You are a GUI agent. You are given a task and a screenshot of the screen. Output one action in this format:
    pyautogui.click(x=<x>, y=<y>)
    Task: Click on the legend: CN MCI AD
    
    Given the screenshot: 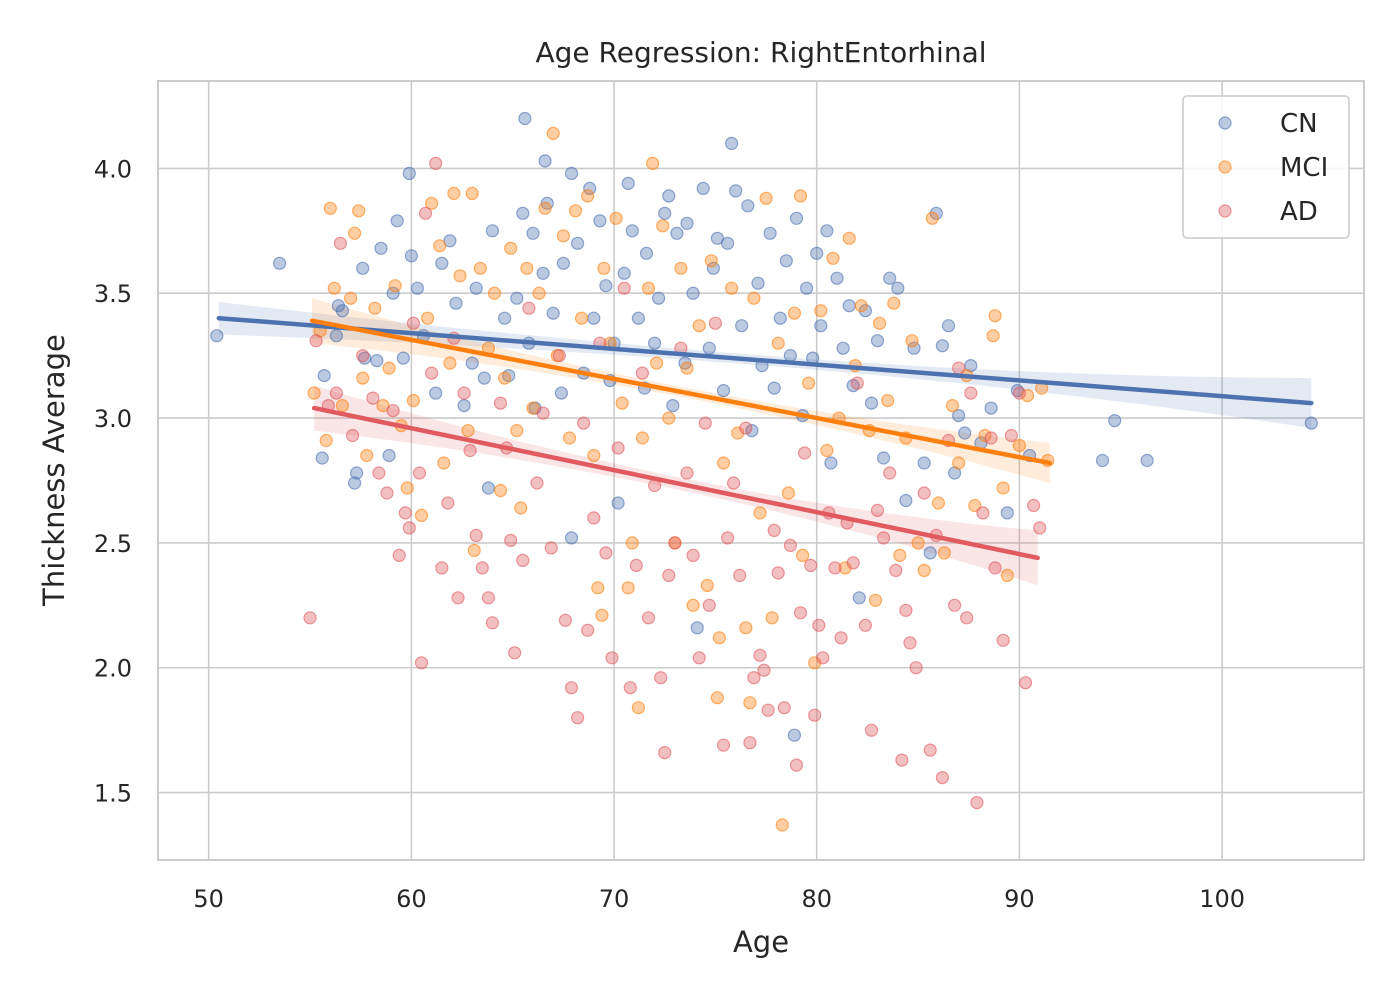 What is the action you would take?
    pyautogui.click(x=1266, y=167)
    